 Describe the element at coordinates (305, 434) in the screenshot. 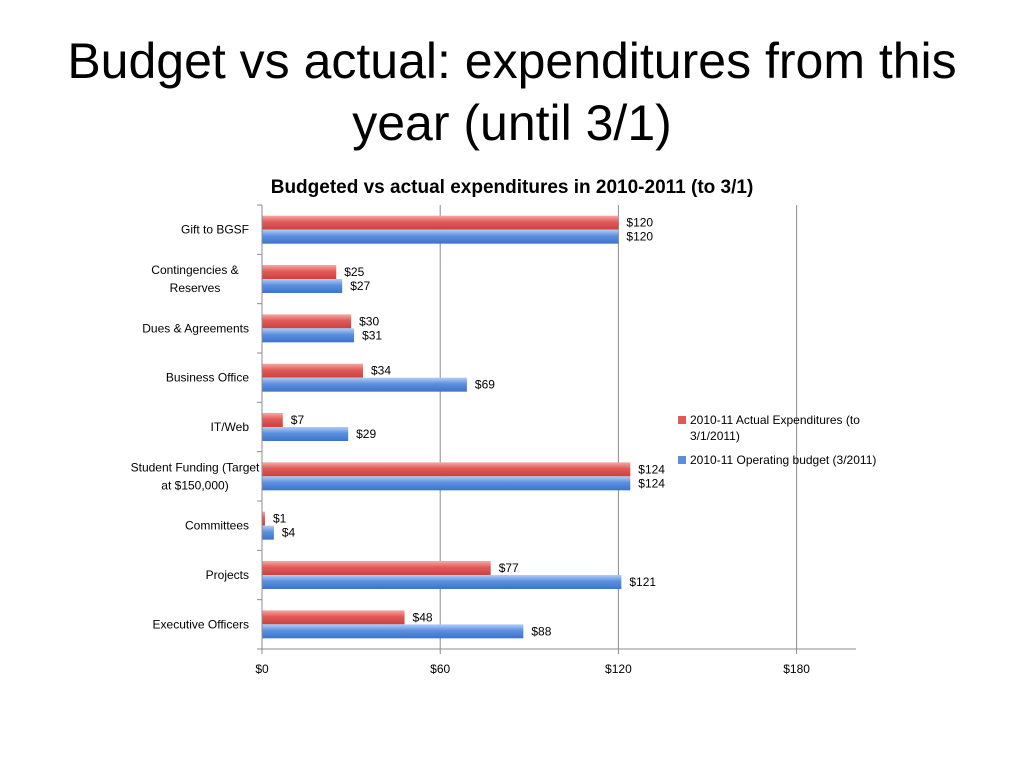

I see `bar-budget-it-web` at that location.